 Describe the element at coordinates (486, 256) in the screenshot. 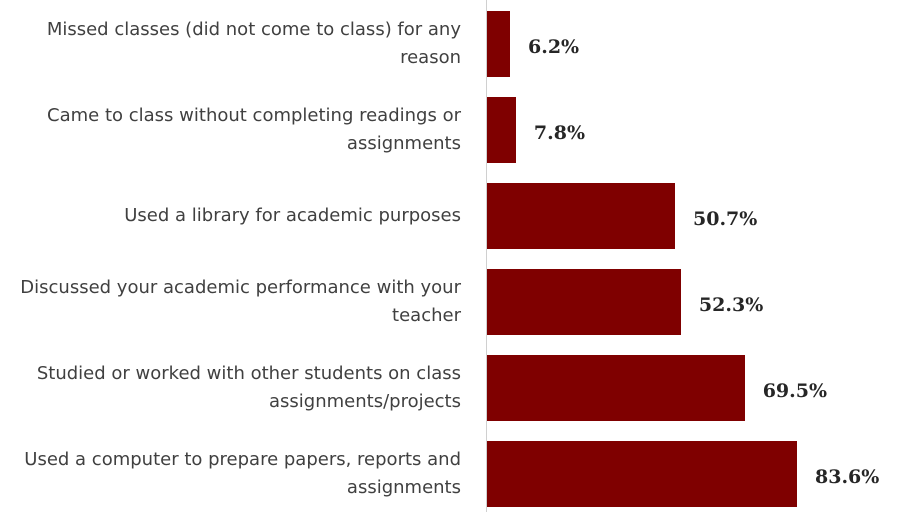

I see `category-axis` at that location.